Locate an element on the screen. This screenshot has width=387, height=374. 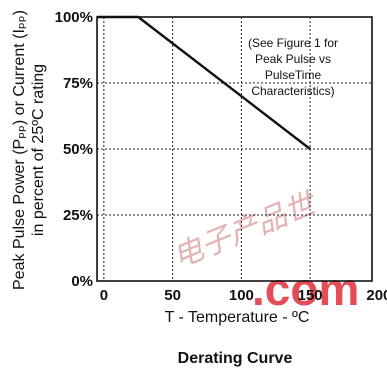
watermark-com-text: .com is located at coordinates (305, 289).